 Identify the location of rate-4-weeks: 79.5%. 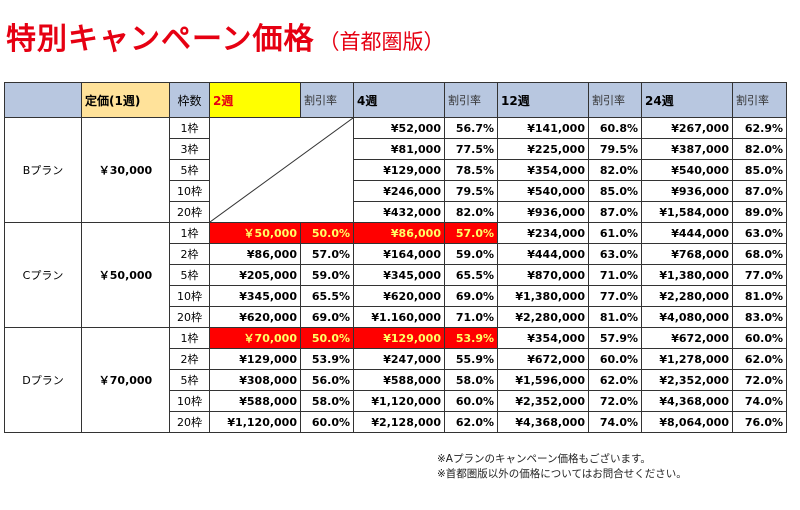
(471, 191).